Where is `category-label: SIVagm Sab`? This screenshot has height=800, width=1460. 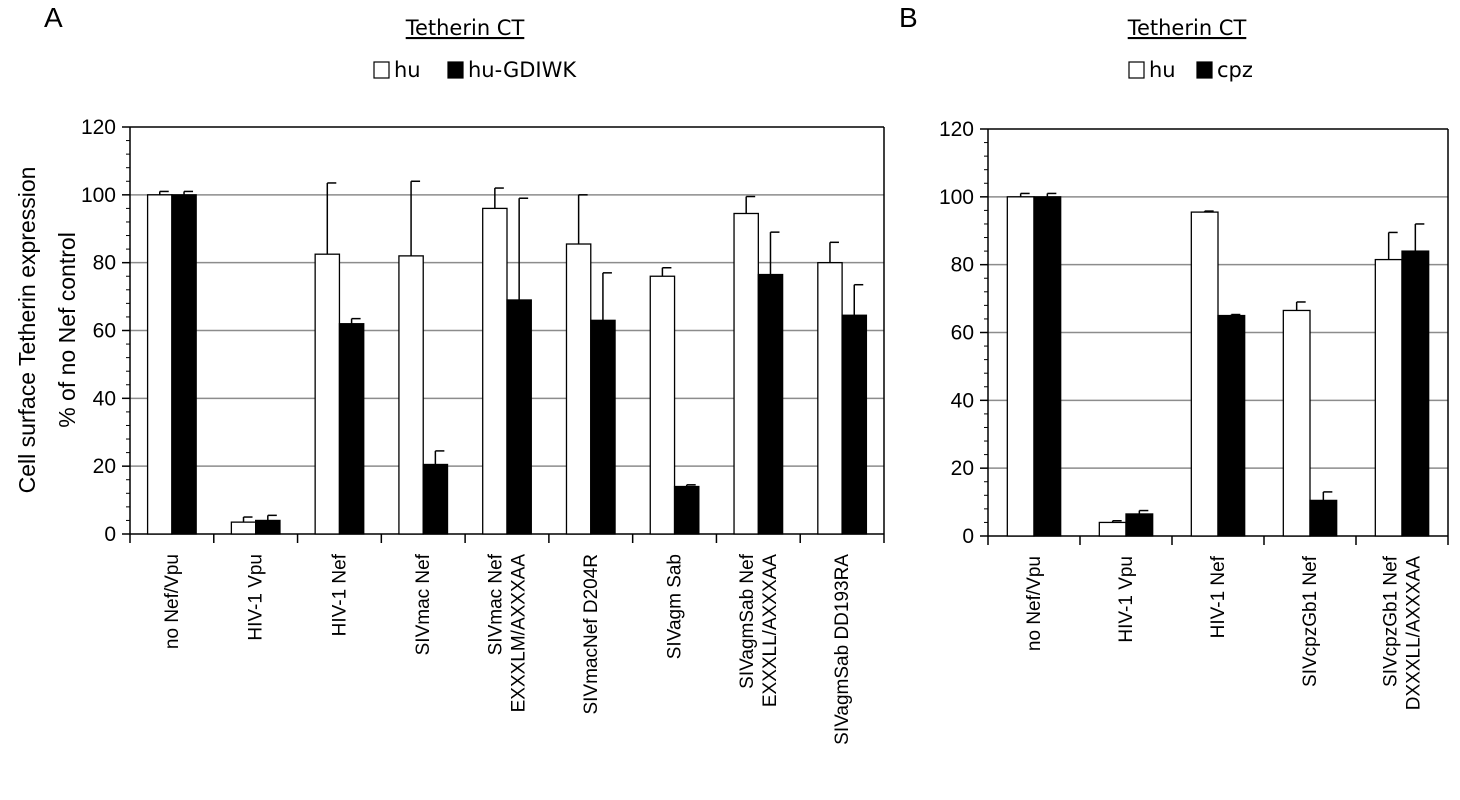
category-label: SIVagm Sab is located at coordinates (675, 606).